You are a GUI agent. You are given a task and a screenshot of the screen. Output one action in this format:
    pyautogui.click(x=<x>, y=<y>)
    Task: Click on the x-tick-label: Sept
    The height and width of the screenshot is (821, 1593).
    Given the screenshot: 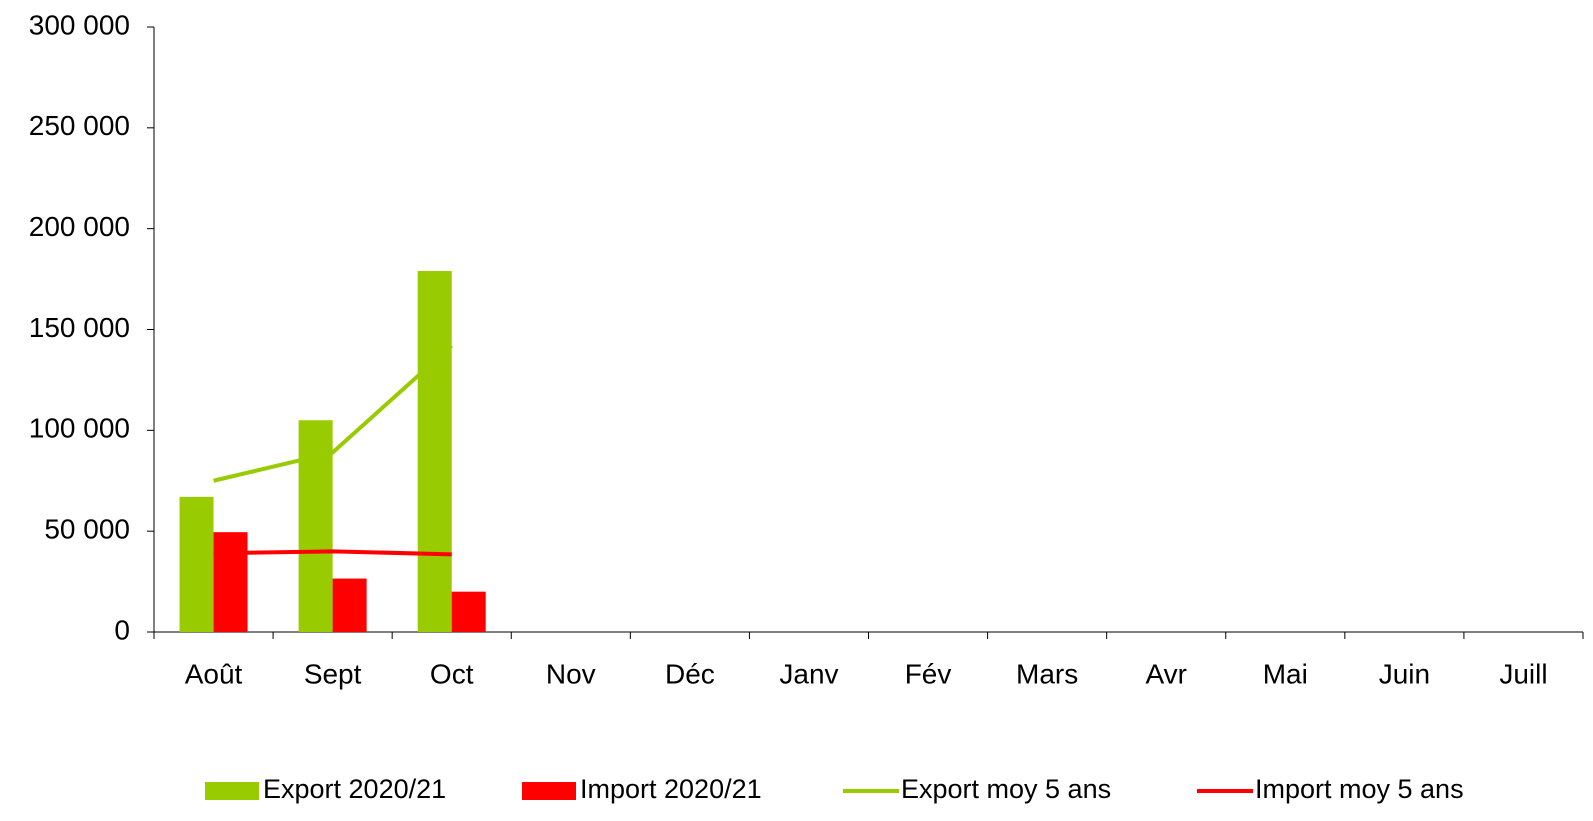 What is the action you would take?
    pyautogui.click(x=333, y=673)
    